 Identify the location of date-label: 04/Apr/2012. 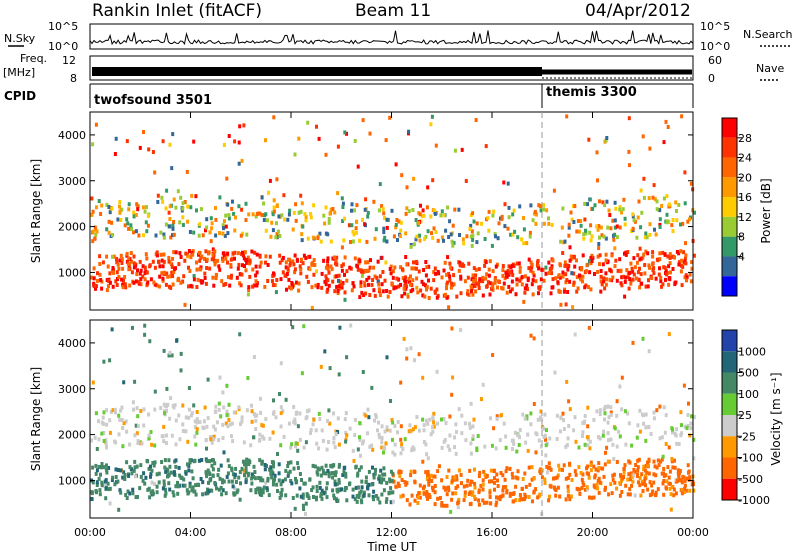
(638, 11).